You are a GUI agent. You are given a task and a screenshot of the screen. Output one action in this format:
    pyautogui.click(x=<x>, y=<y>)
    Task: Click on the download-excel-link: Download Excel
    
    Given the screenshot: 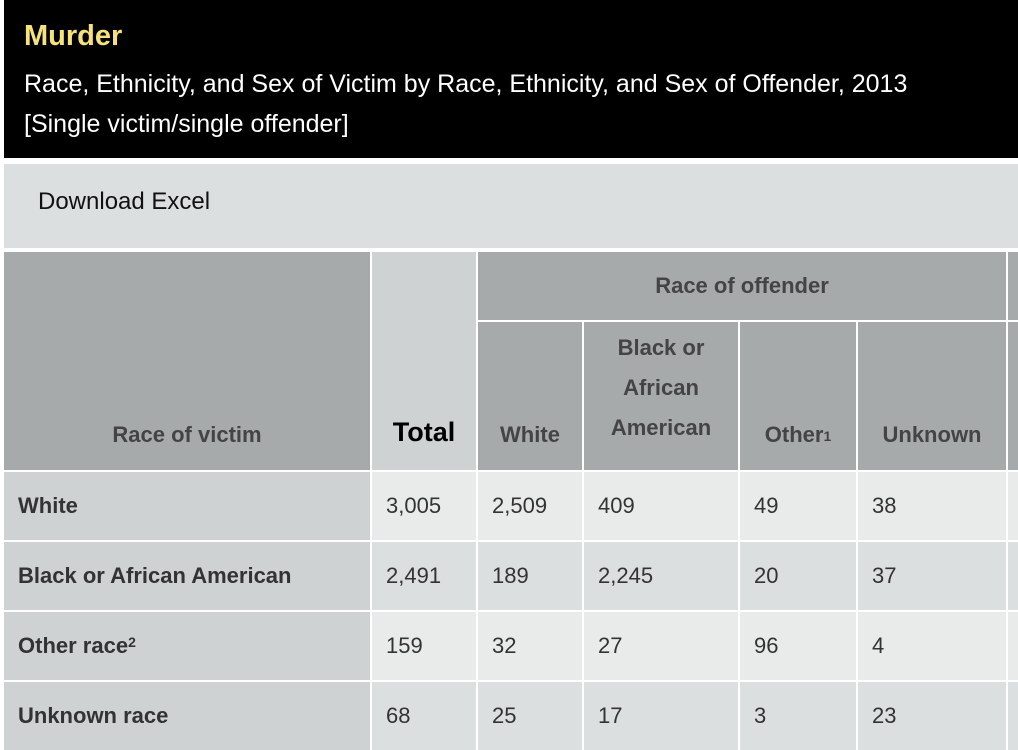 What is the action you would take?
    pyautogui.click(x=124, y=201)
    